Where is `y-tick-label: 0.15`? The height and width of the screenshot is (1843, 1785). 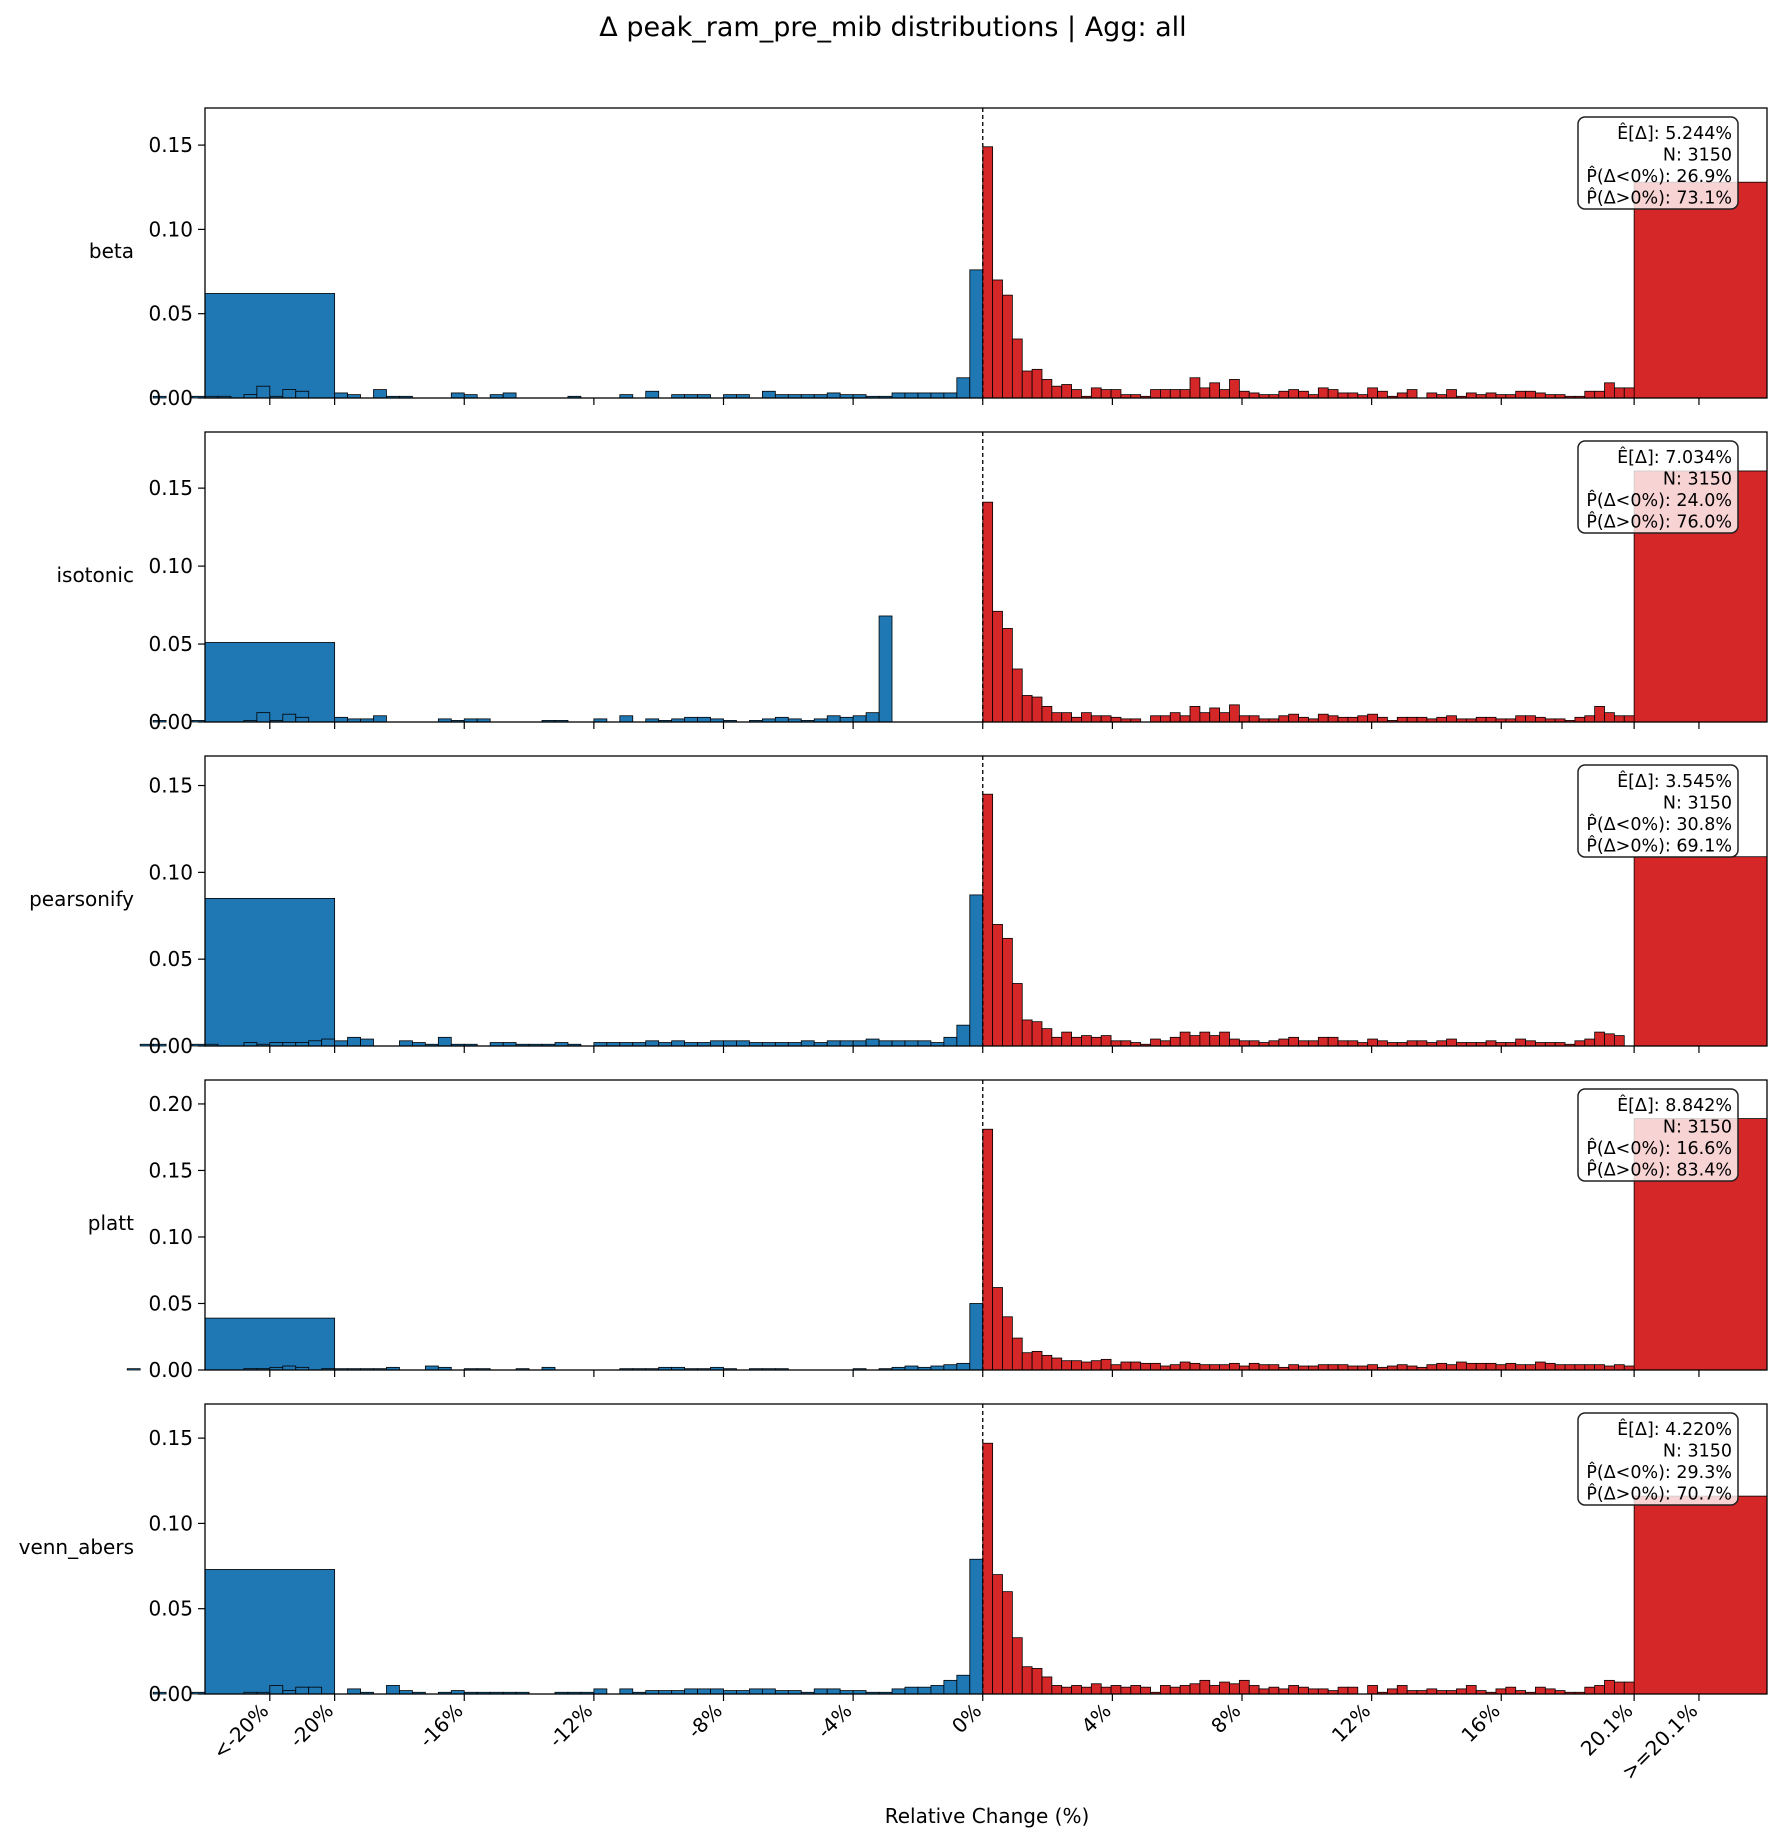
y-tick-label: 0.15 is located at coordinates (170, 1438).